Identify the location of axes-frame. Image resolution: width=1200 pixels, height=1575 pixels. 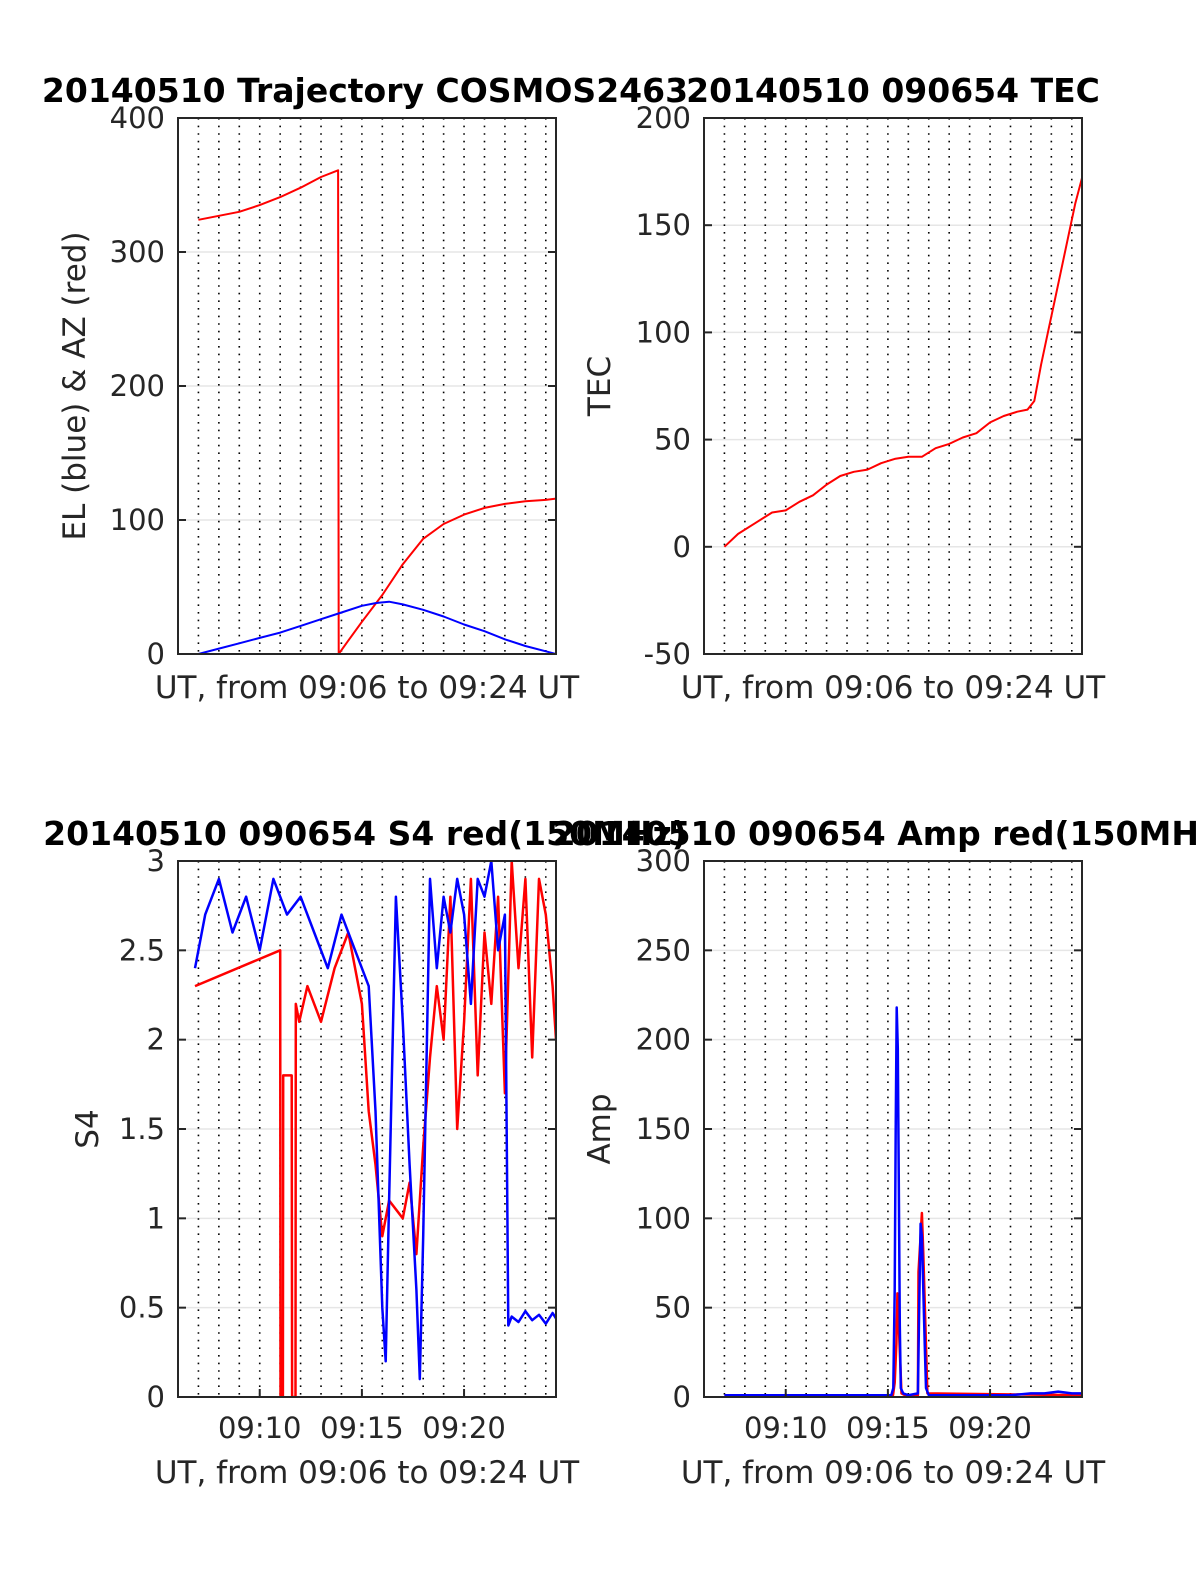
(893, 386).